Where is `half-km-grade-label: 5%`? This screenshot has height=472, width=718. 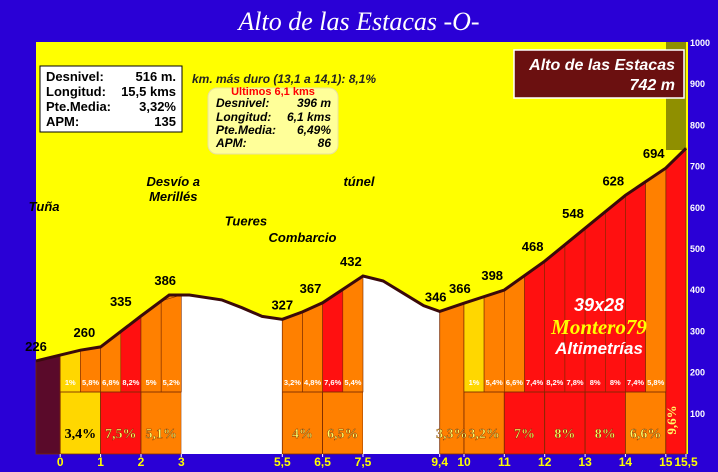
half-km-grade-label: 5% is located at coordinates (151, 382).